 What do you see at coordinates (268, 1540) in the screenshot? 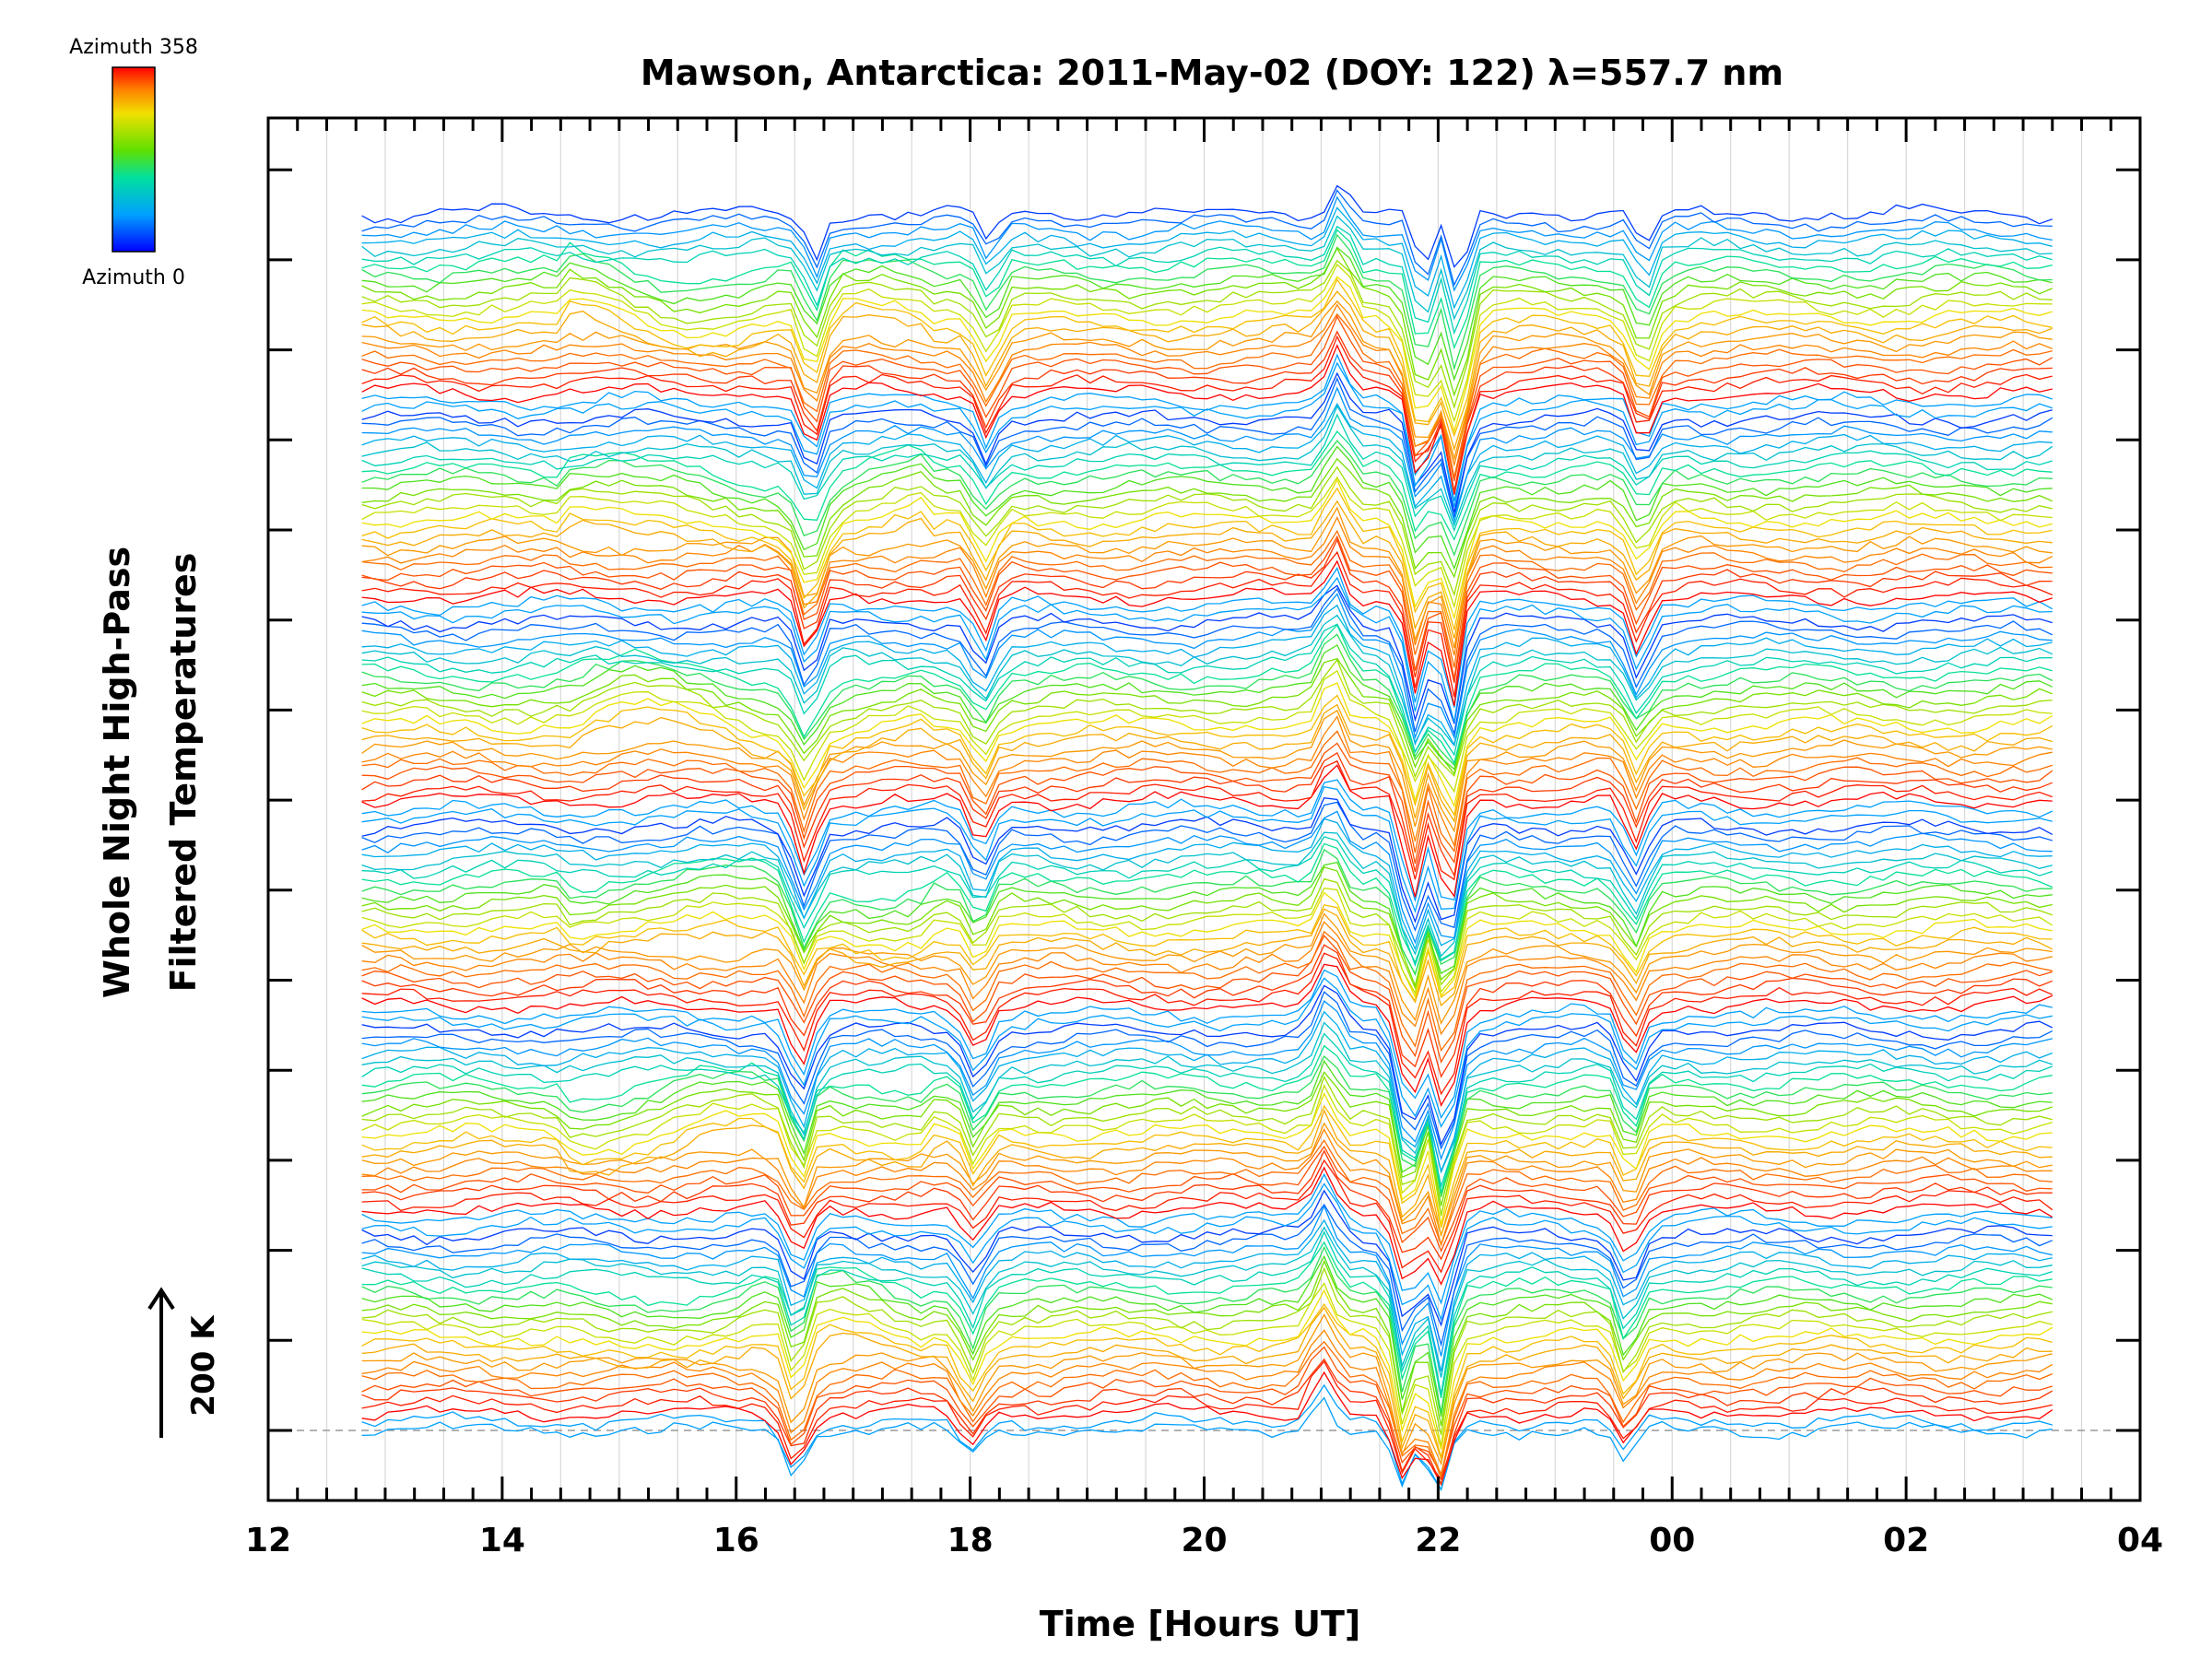
I see `x-tick-label: 12` at bounding box center [268, 1540].